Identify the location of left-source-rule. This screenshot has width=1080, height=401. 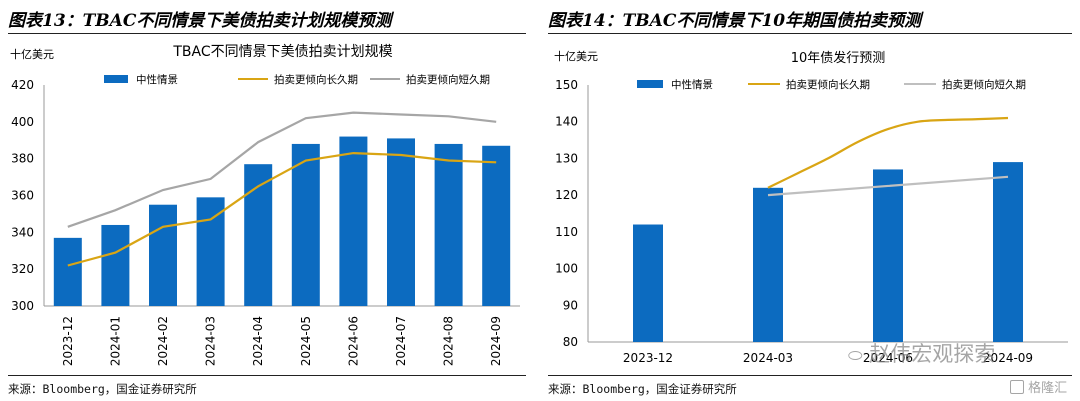
(267, 375).